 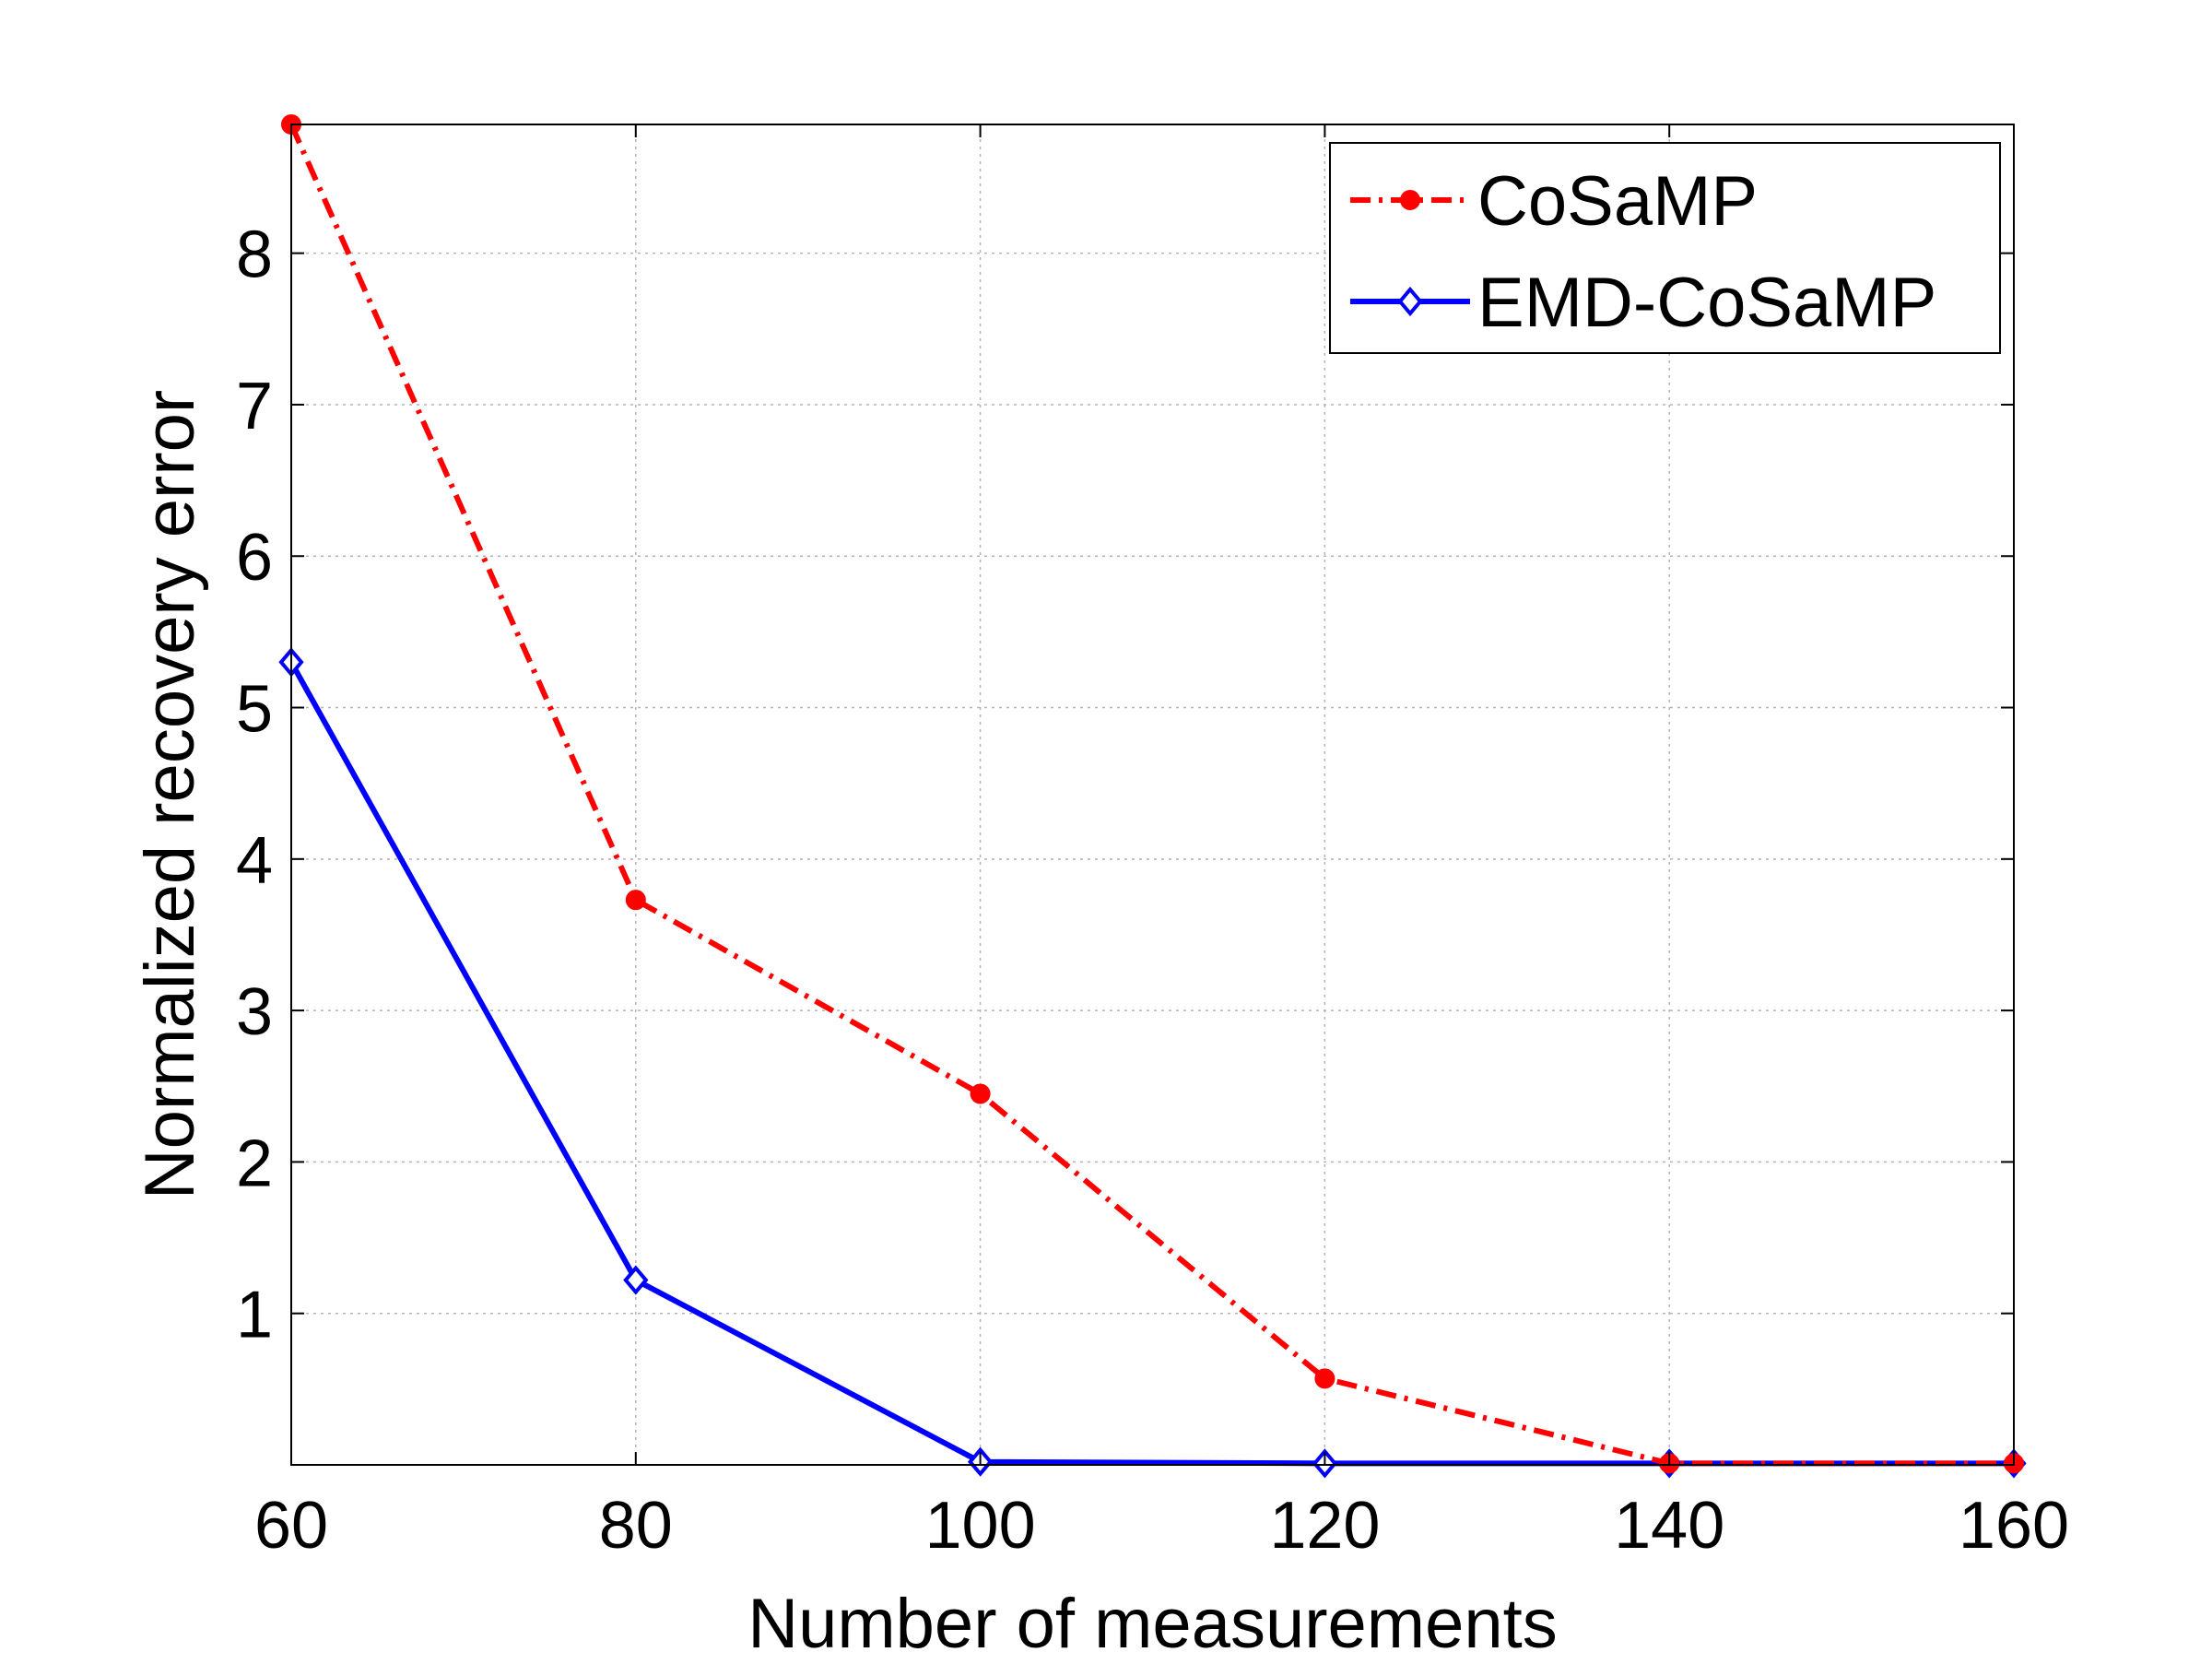 What do you see at coordinates (291, 1526) in the screenshot?
I see `x-tick-label: 60` at bounding box center [291, 1526].